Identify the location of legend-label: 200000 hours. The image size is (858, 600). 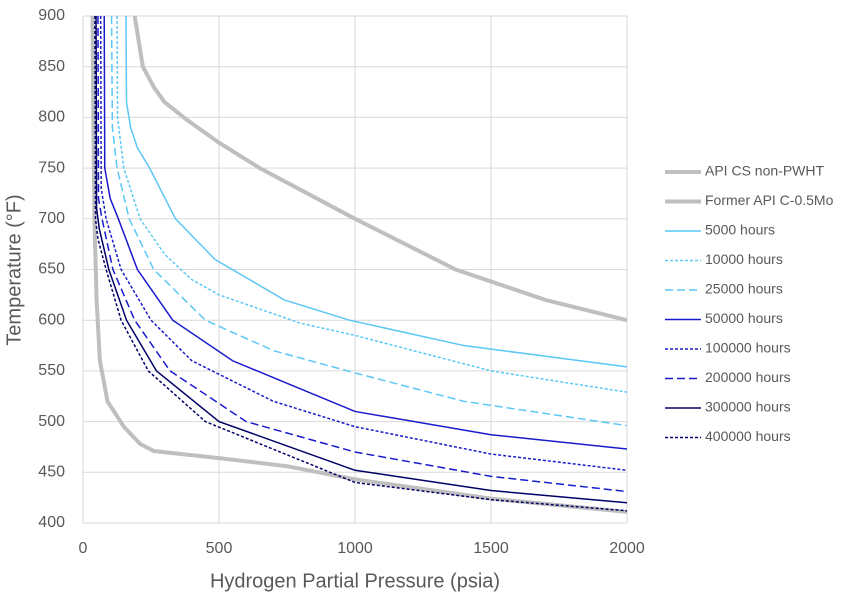
(748, 377).